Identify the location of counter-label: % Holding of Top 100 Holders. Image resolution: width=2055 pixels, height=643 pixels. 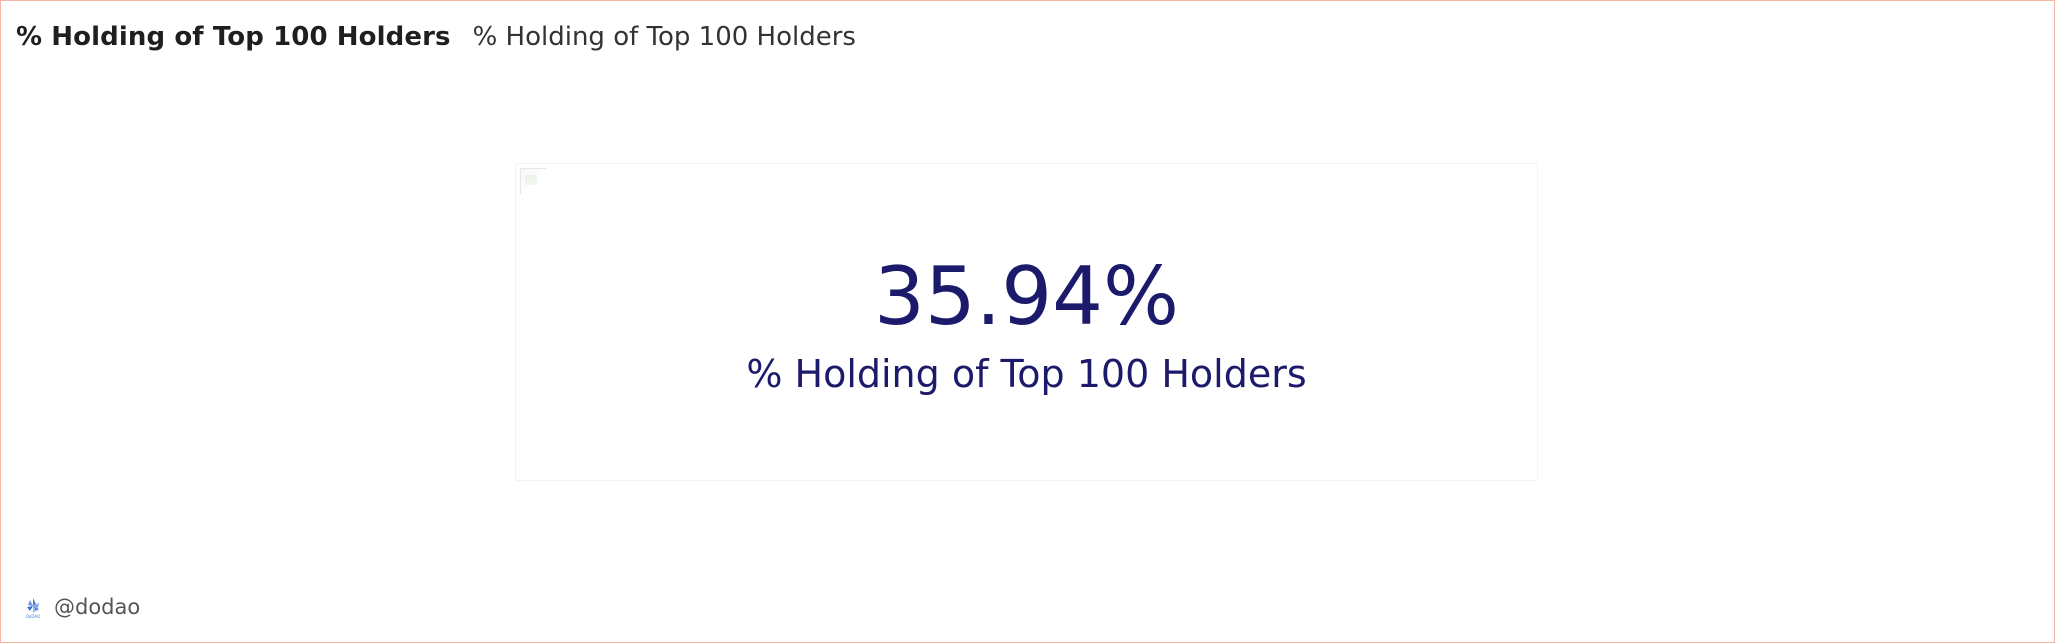
(1026, 374).